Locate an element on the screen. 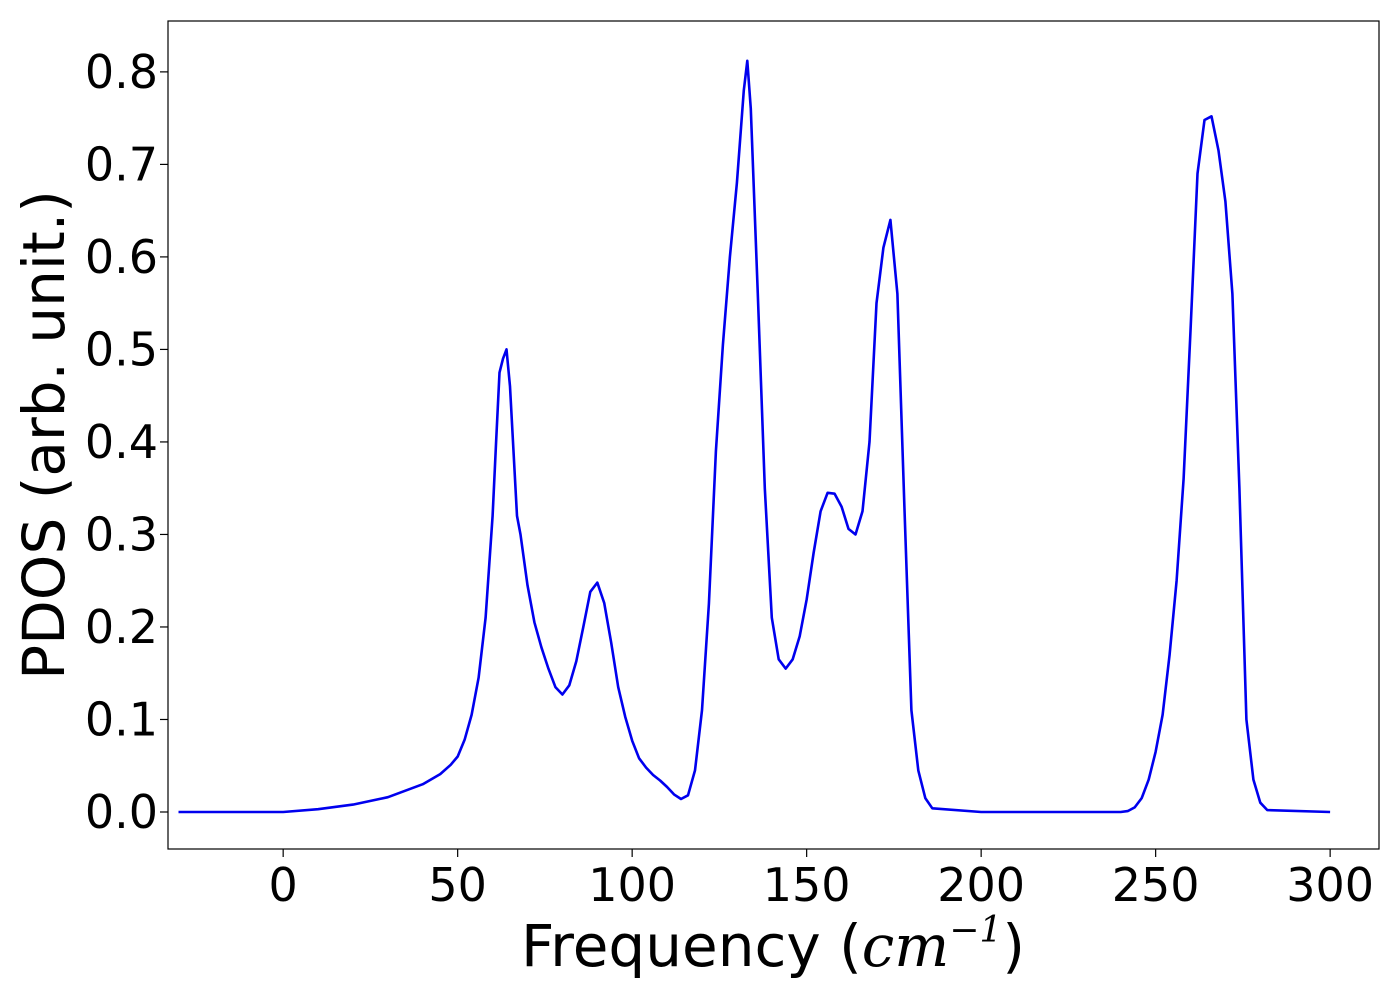  x-tick-label: 100 is located at coordinates (632, 885).